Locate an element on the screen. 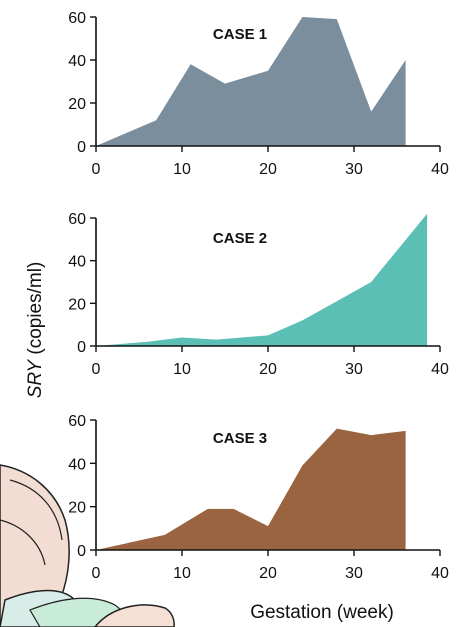  case-1-y-tick-label-20: 20 is located at coordinates (77, 104).